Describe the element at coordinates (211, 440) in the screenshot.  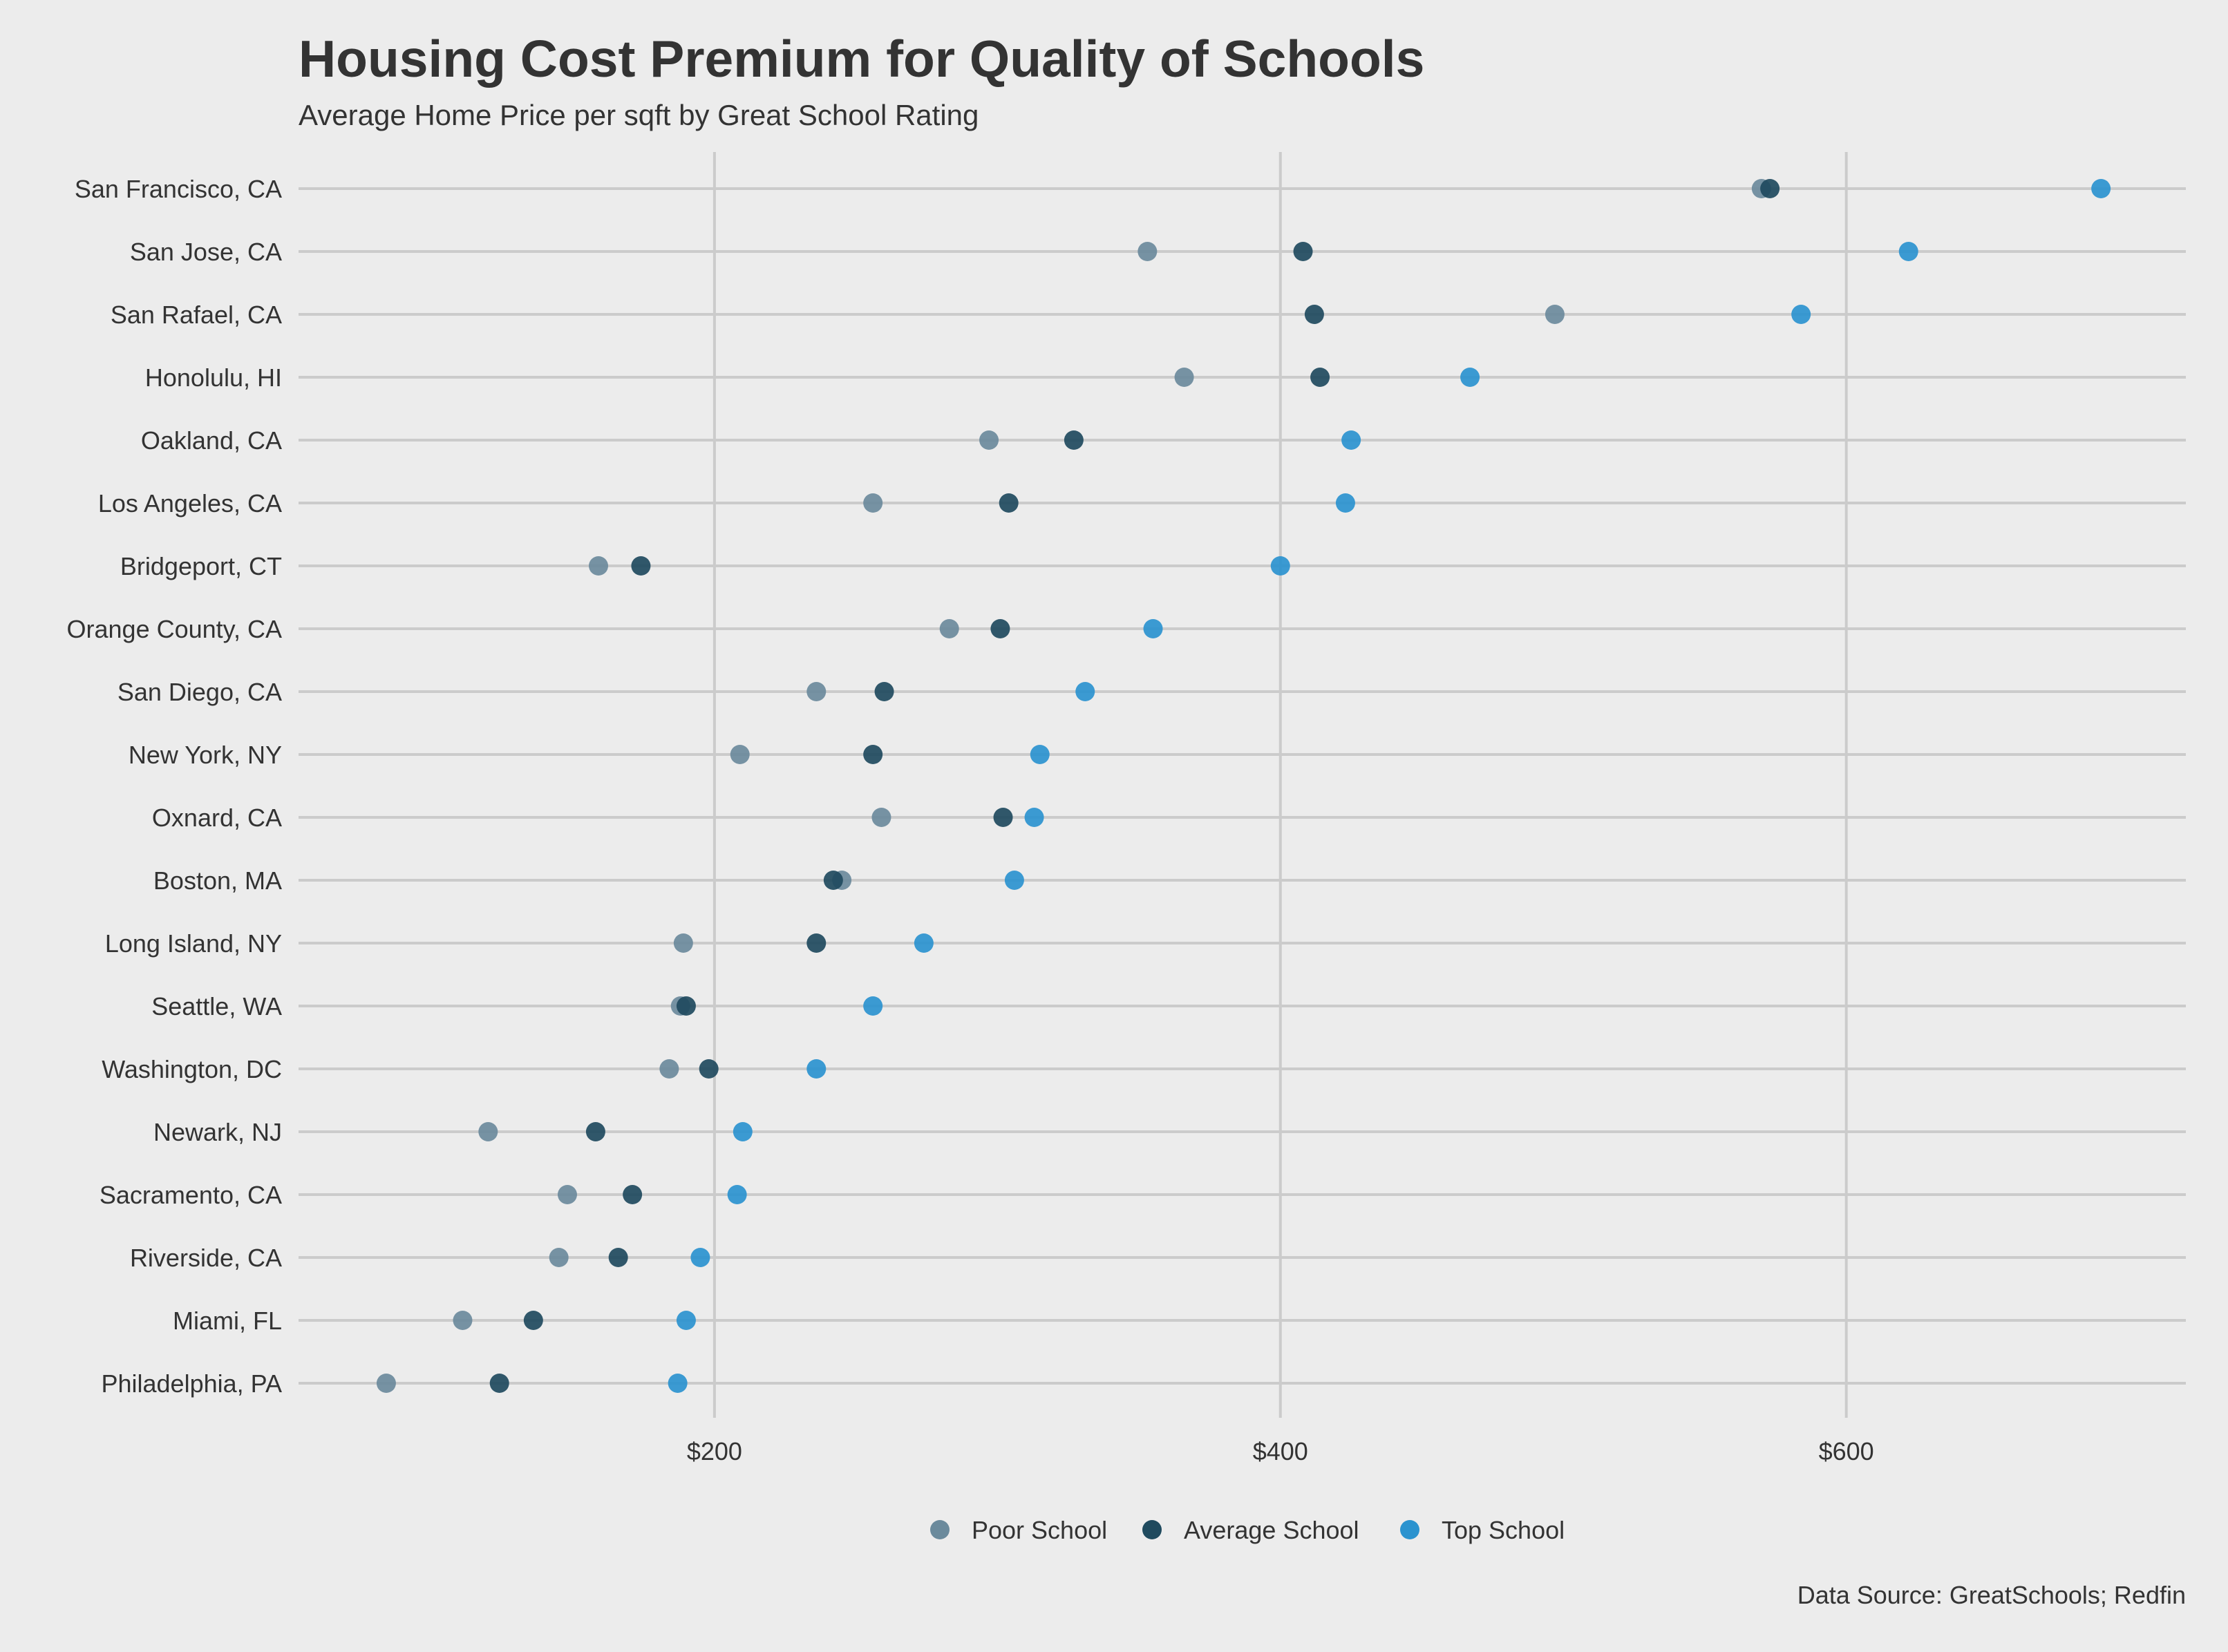
I see `category-label: Oakland, CA` at that location.